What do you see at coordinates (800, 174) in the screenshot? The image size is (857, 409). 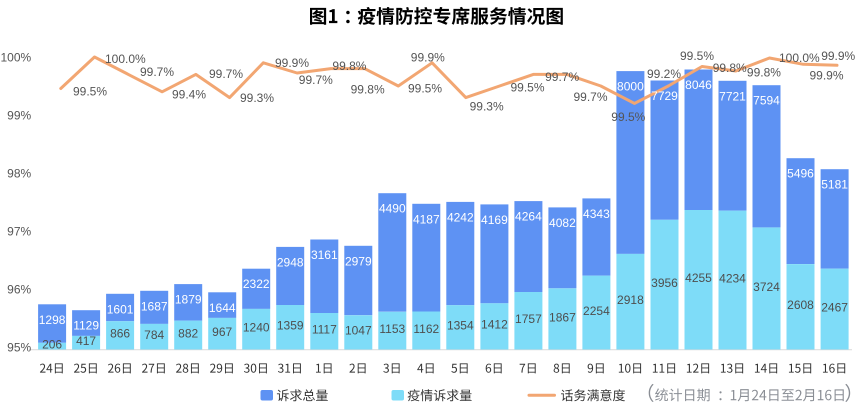 I see `svg-text: 5496` at bounding box center [800, 174].